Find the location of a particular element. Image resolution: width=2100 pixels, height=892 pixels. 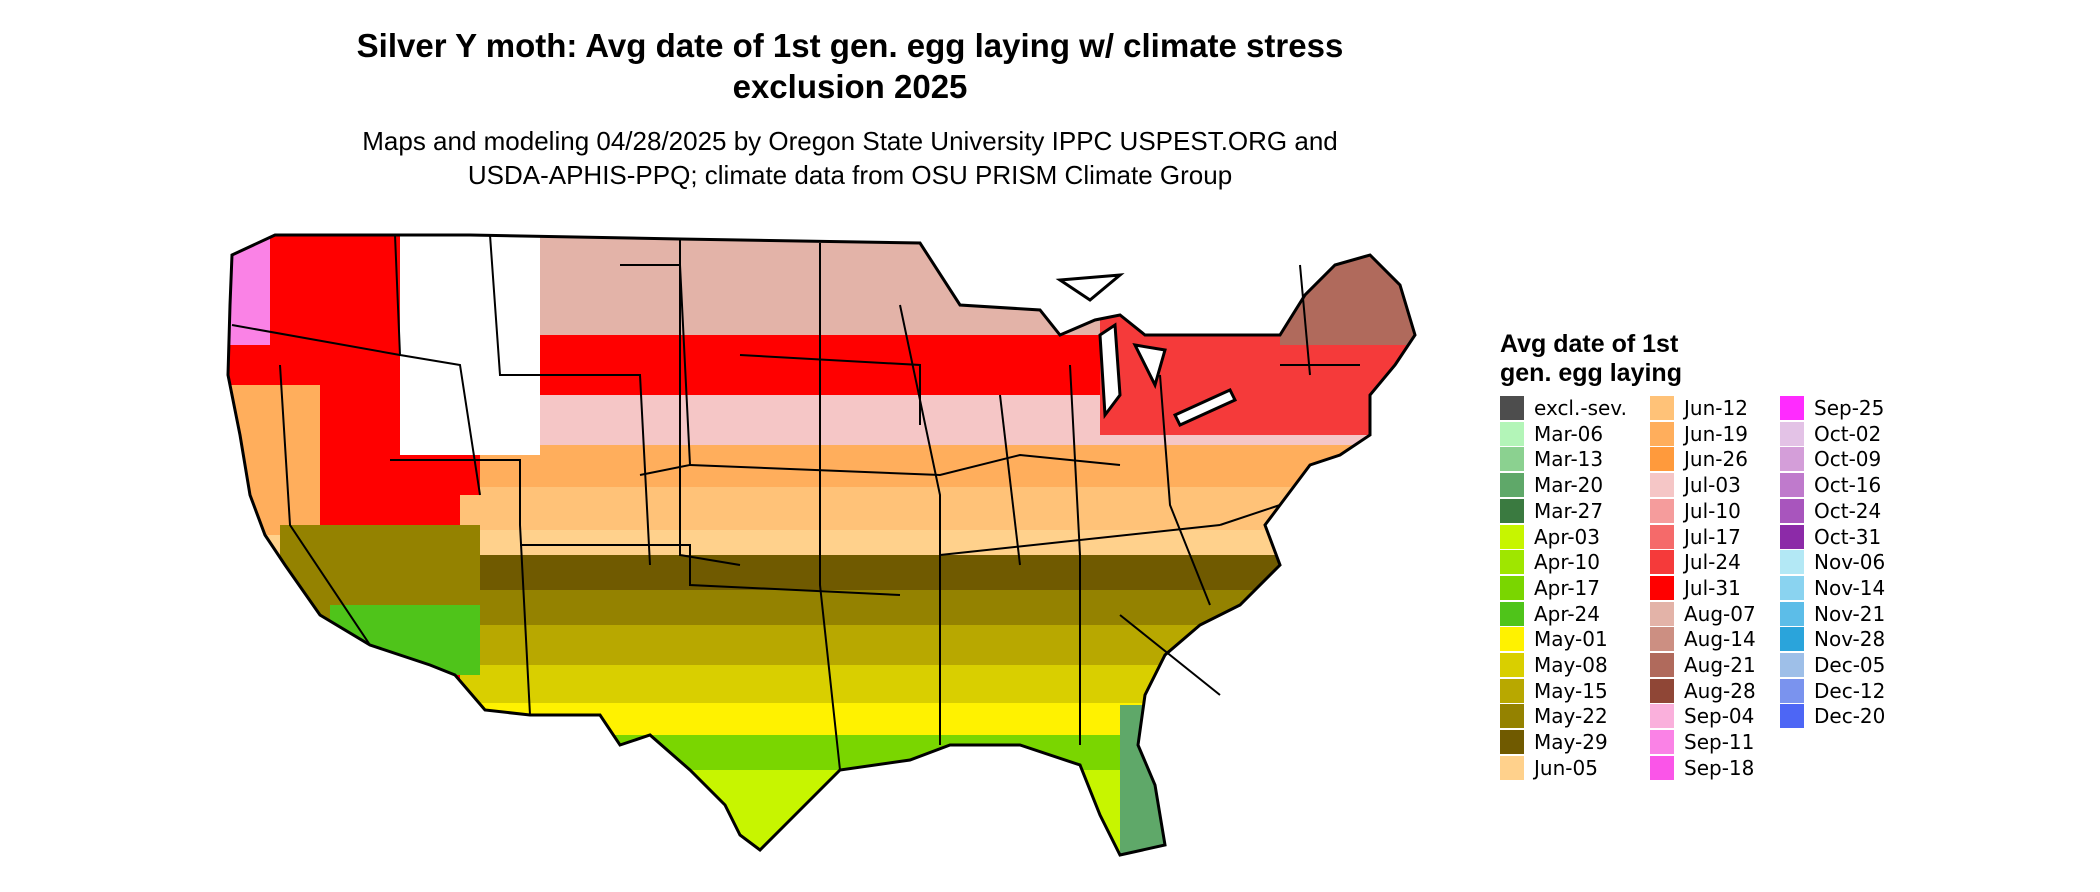

legend-label: Jun-26 is located at coordinates (1716, 459).